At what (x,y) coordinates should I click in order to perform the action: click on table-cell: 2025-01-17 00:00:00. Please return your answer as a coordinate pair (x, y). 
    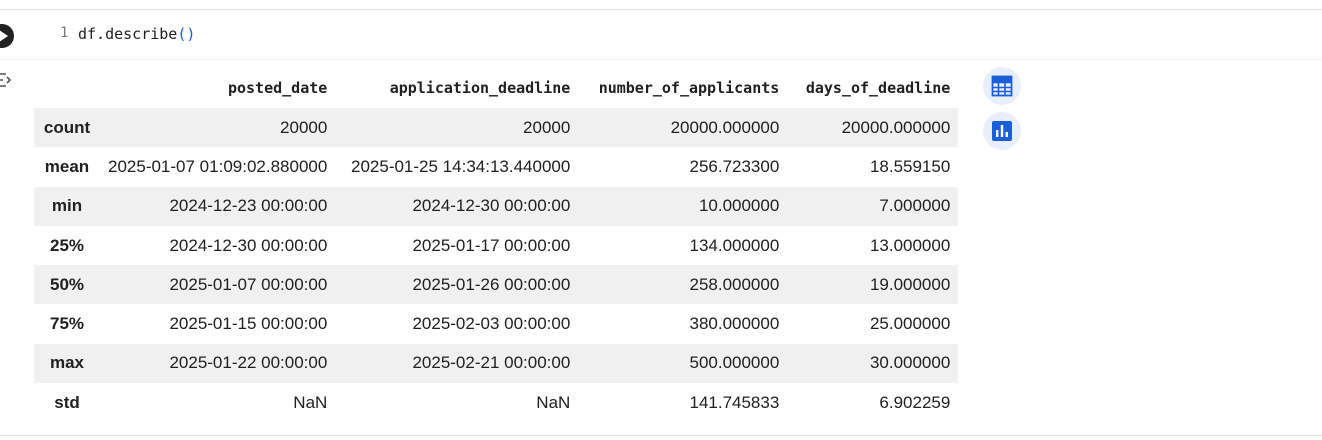
    Looking at the image, I should click on (491, 245).